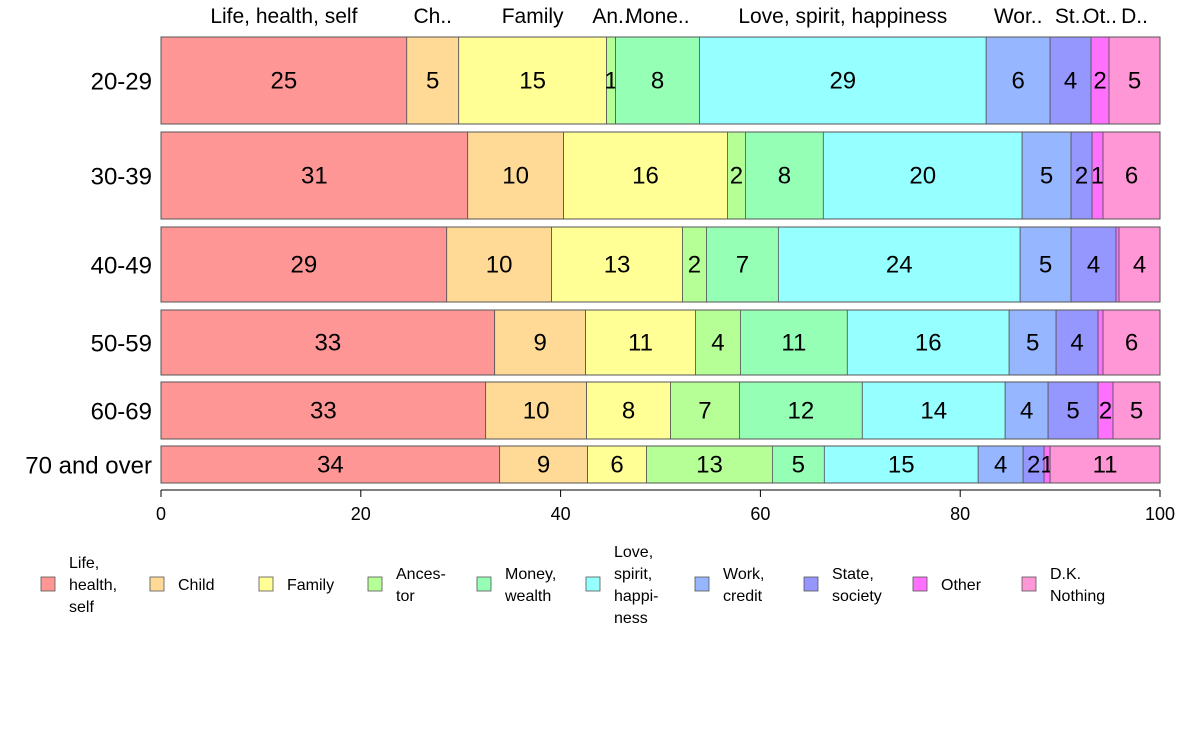 Image resolution: width=1188 pixels, height=736 pixels. What do you see at coordinates (530, 574) in the screenshot?
I see `legend-label: Money,` at bounding box center [530, 574].